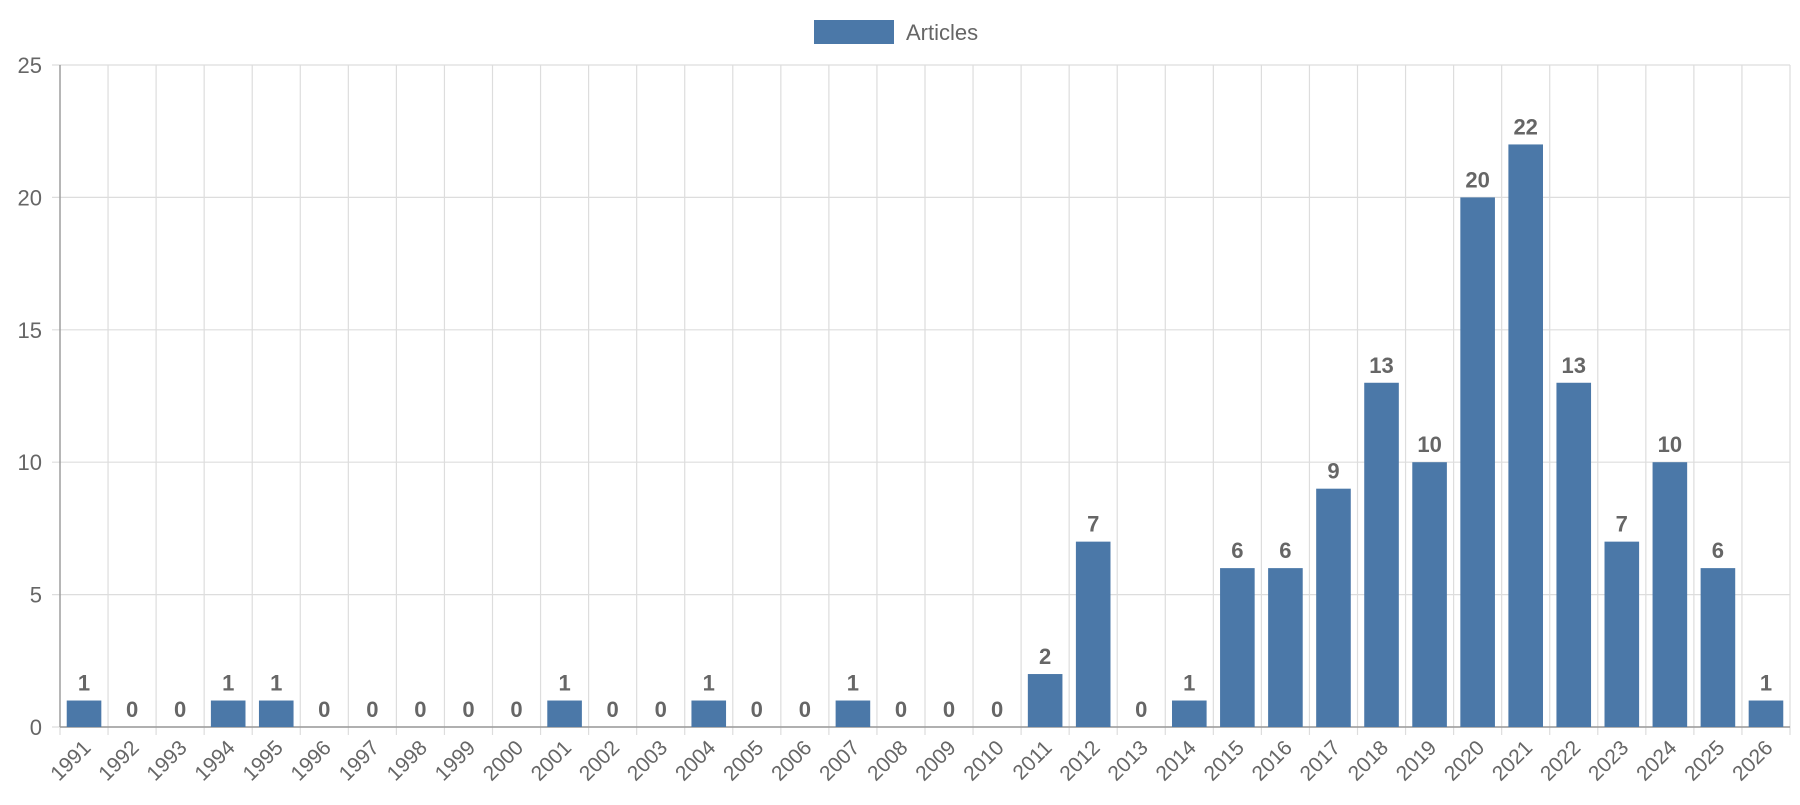  What do you see at coordinates (1525, 126) in the screenshot?
I see `data-label-2021: 22` at bounding box center [1525, 126].